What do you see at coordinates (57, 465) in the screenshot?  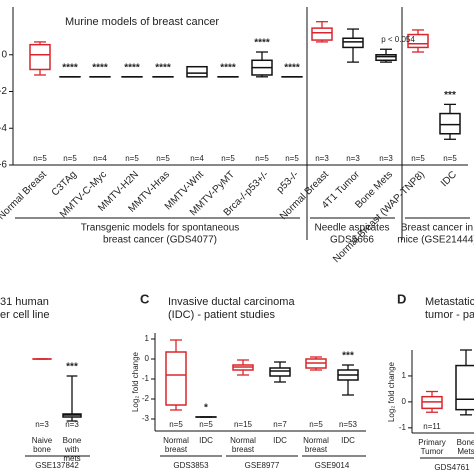 I see `group-label: GSE137842` at bounding box center [57, 465].